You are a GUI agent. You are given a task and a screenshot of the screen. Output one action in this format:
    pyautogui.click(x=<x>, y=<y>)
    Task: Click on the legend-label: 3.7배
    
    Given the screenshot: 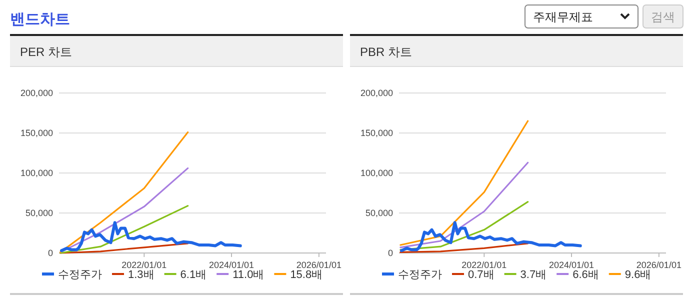 What is the action you would take?
    pyautogui.click(x=533, y=275)
    